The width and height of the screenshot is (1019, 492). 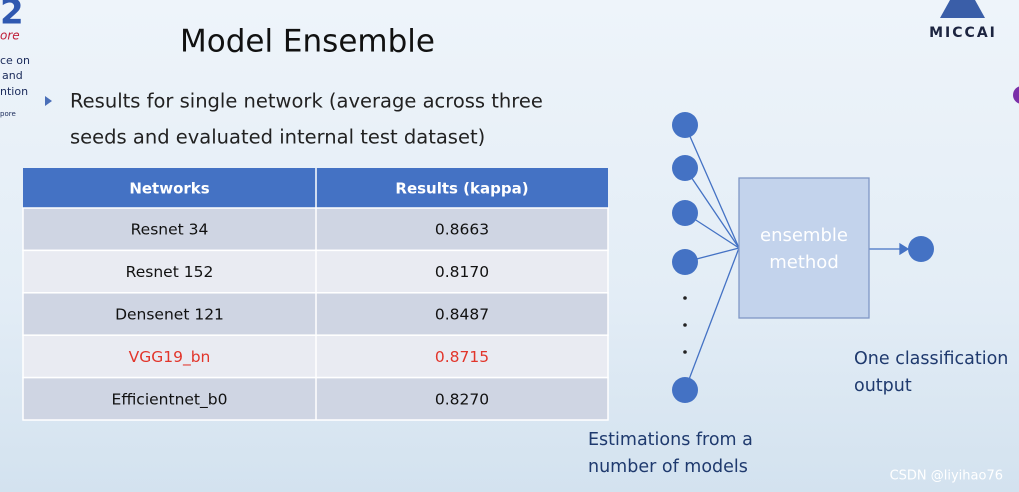 What do you see at coordinates (14, 91) in the screenshot?
I see `logo-text: ntion` at bounding box center [14, 91].